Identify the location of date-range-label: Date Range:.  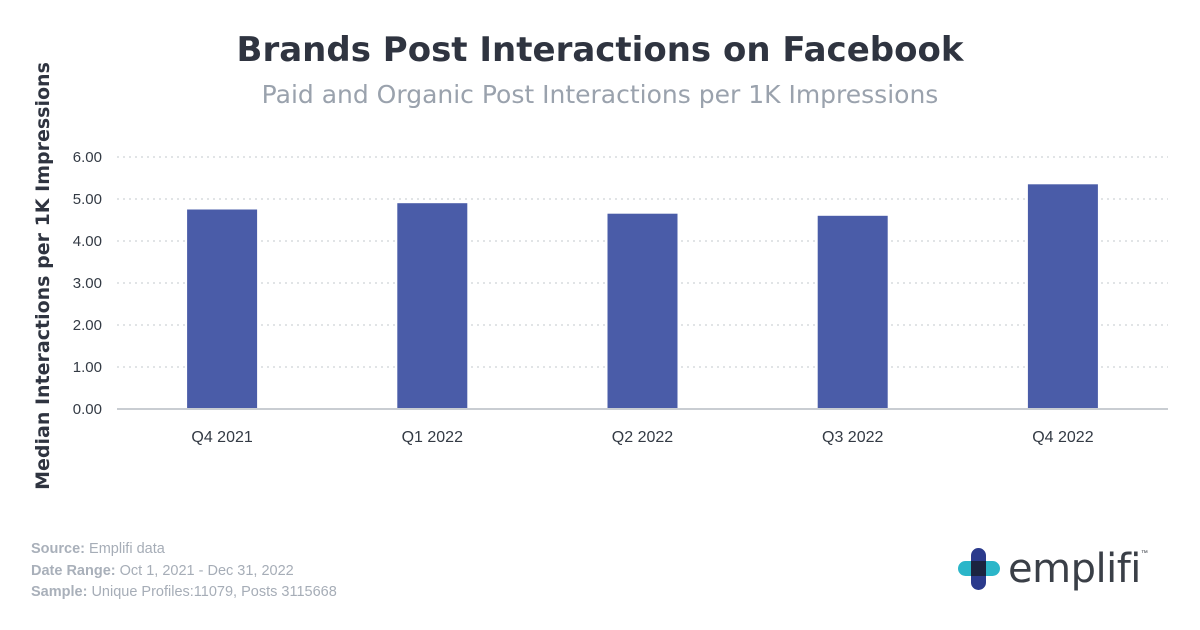
(73, 570).